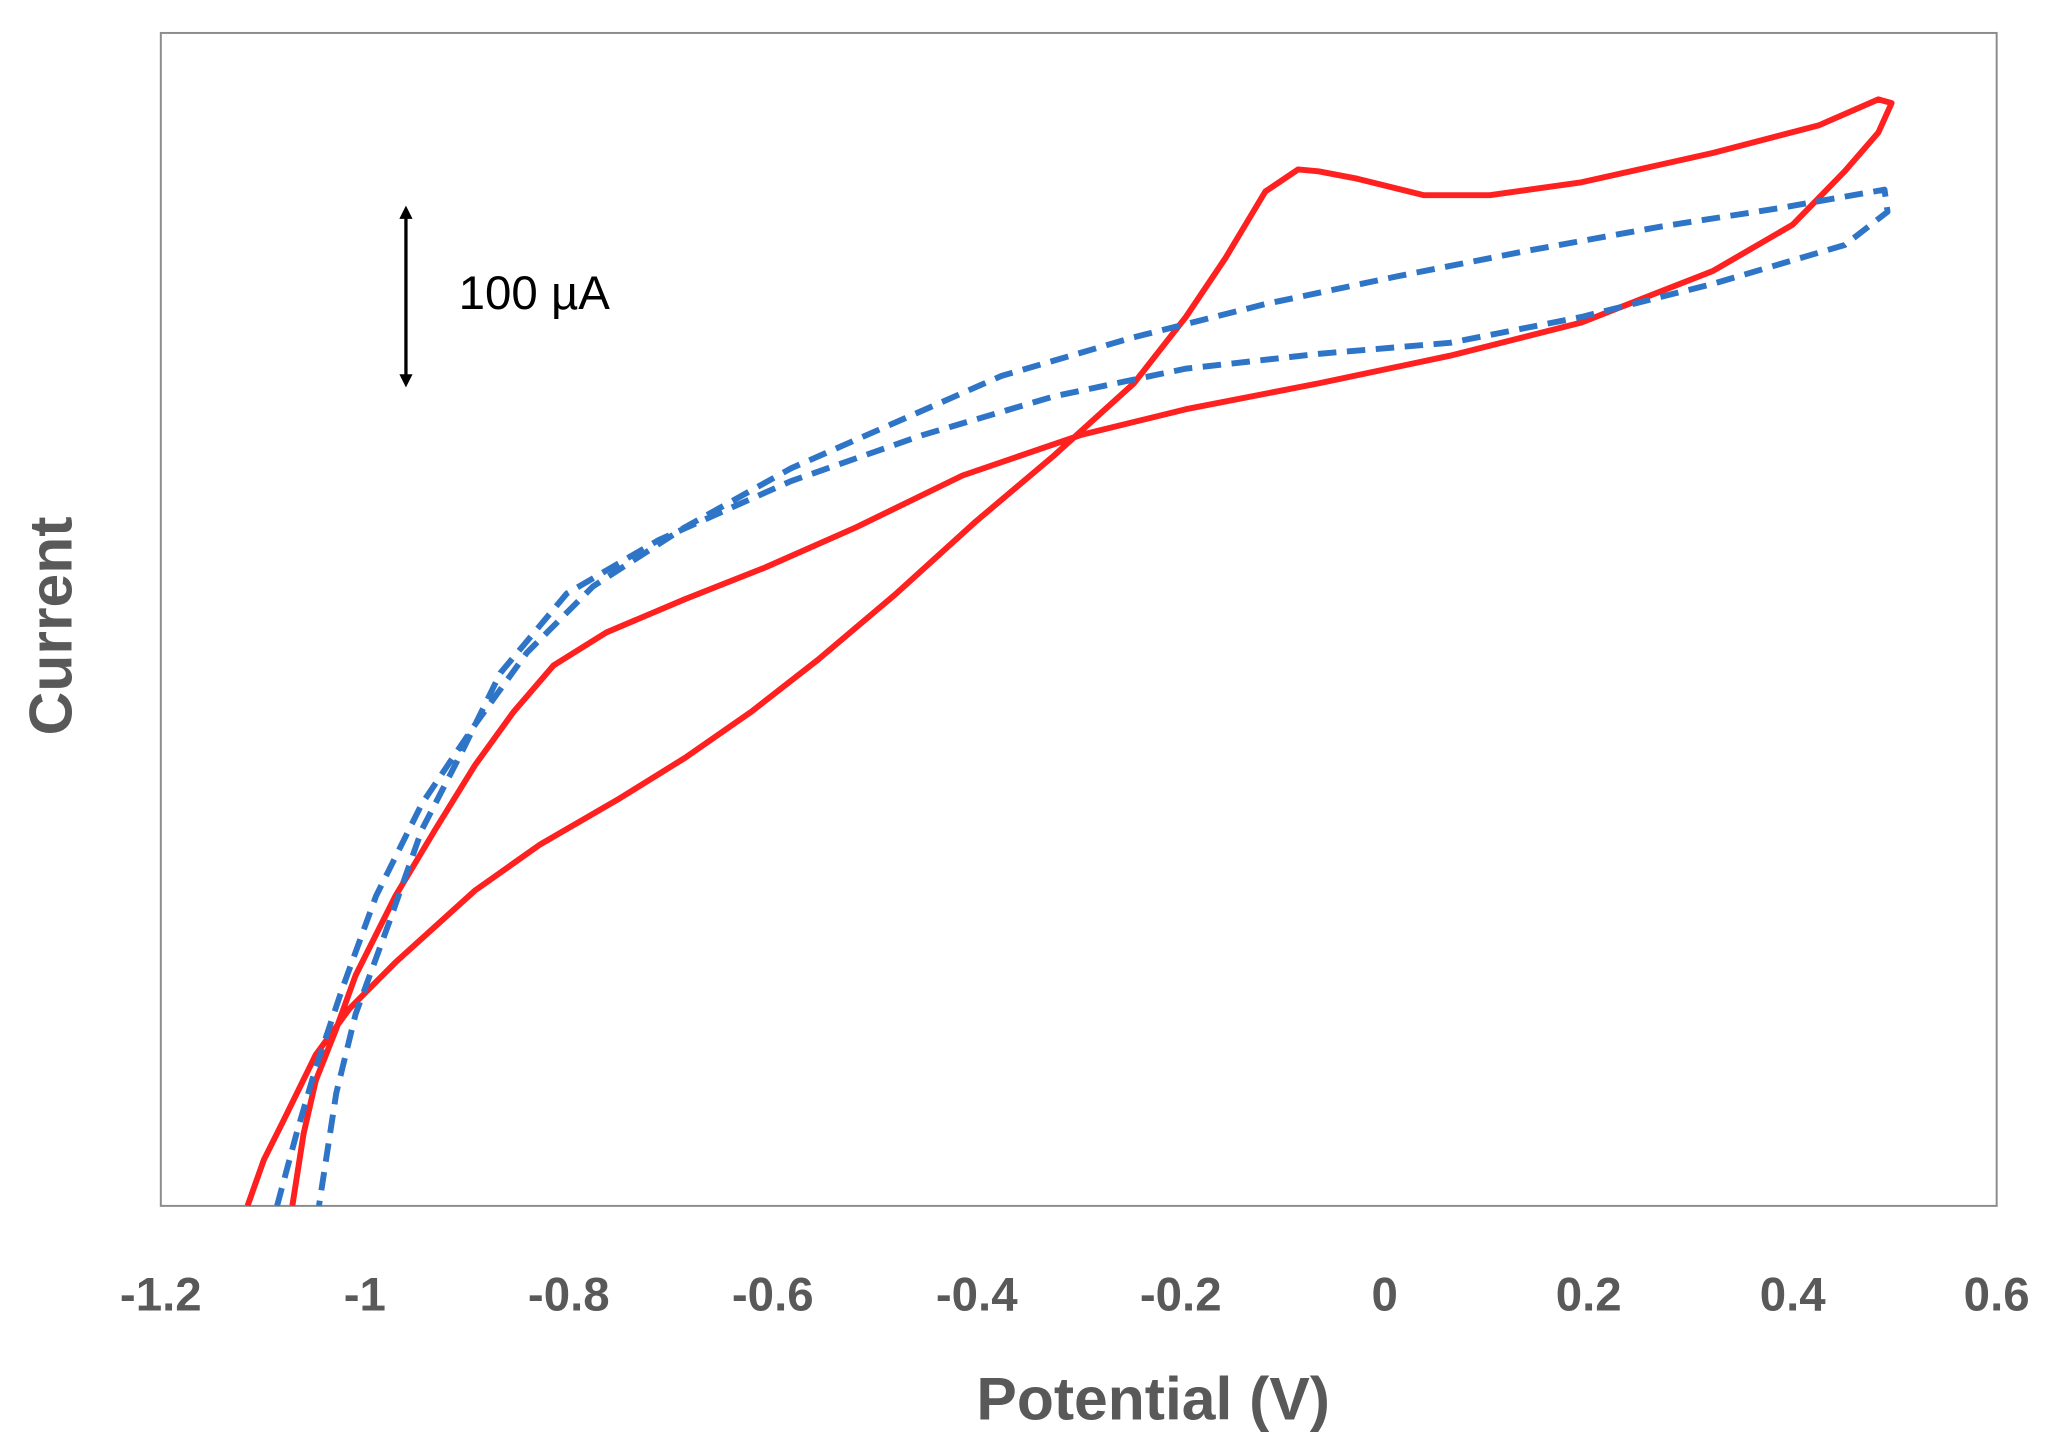 The image size is (2056, 1453). What do you see at coordinates (1385, 1295) in the screenshot?
I see `x-tick-label: 0` at bounding box center [1385, 1295].